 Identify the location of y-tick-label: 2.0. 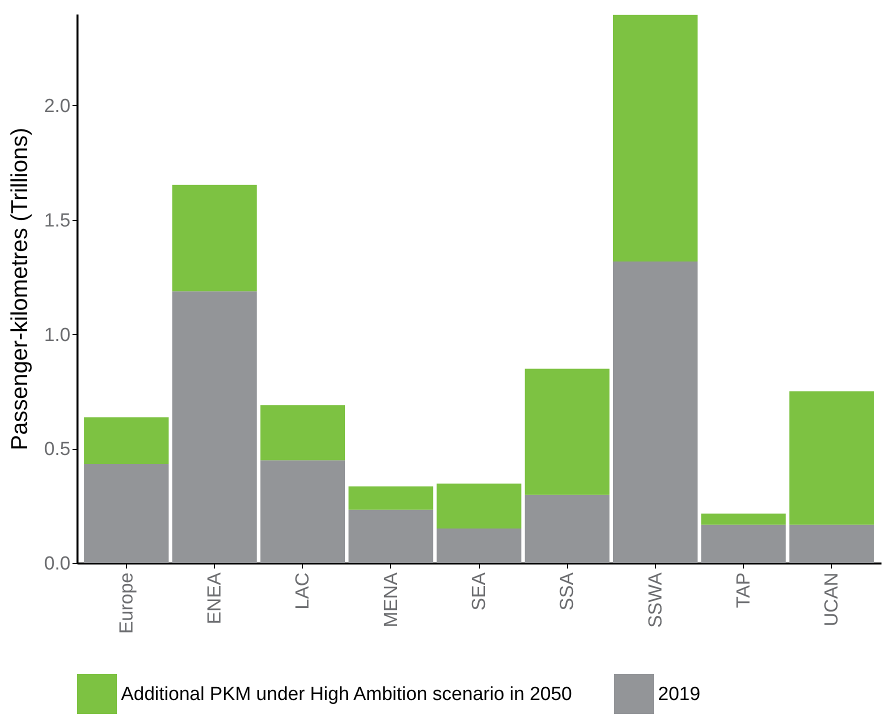
(57, 106).